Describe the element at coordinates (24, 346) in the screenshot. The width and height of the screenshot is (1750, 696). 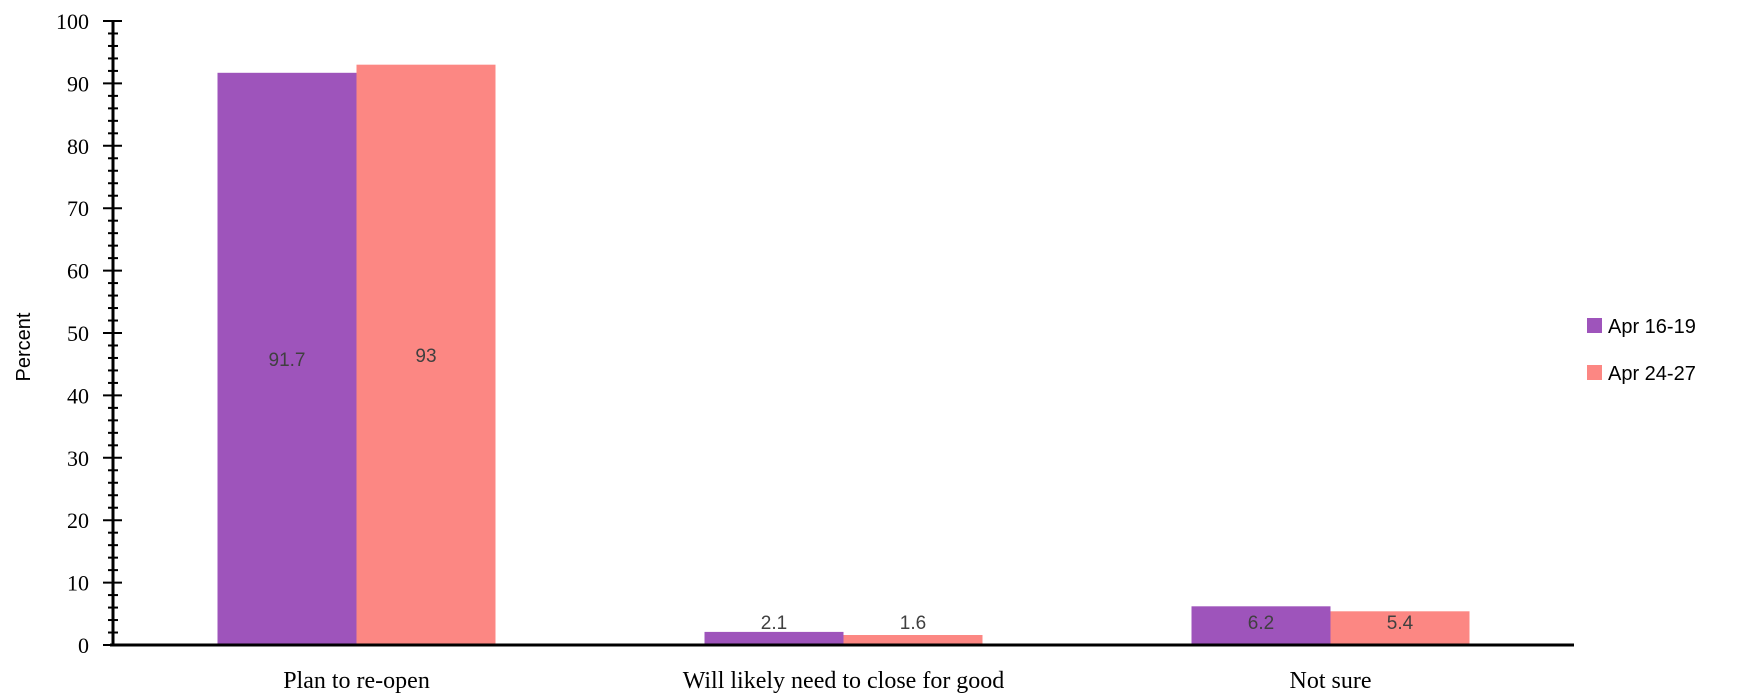
I see `y-axis-title: Percent` at that location.